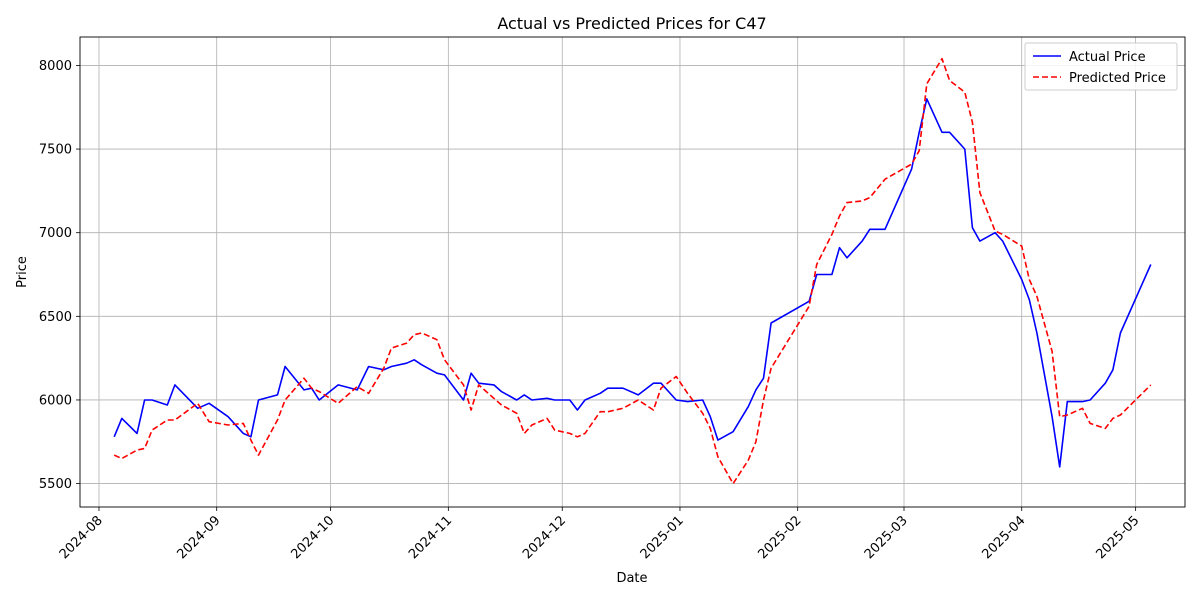 The width and height of the screenshot is (1200, 600). What do you see at coordinates (81, 537) in the screenshot?
I see `x-tick-label: 2024-08` at bounding box center [81, 537].